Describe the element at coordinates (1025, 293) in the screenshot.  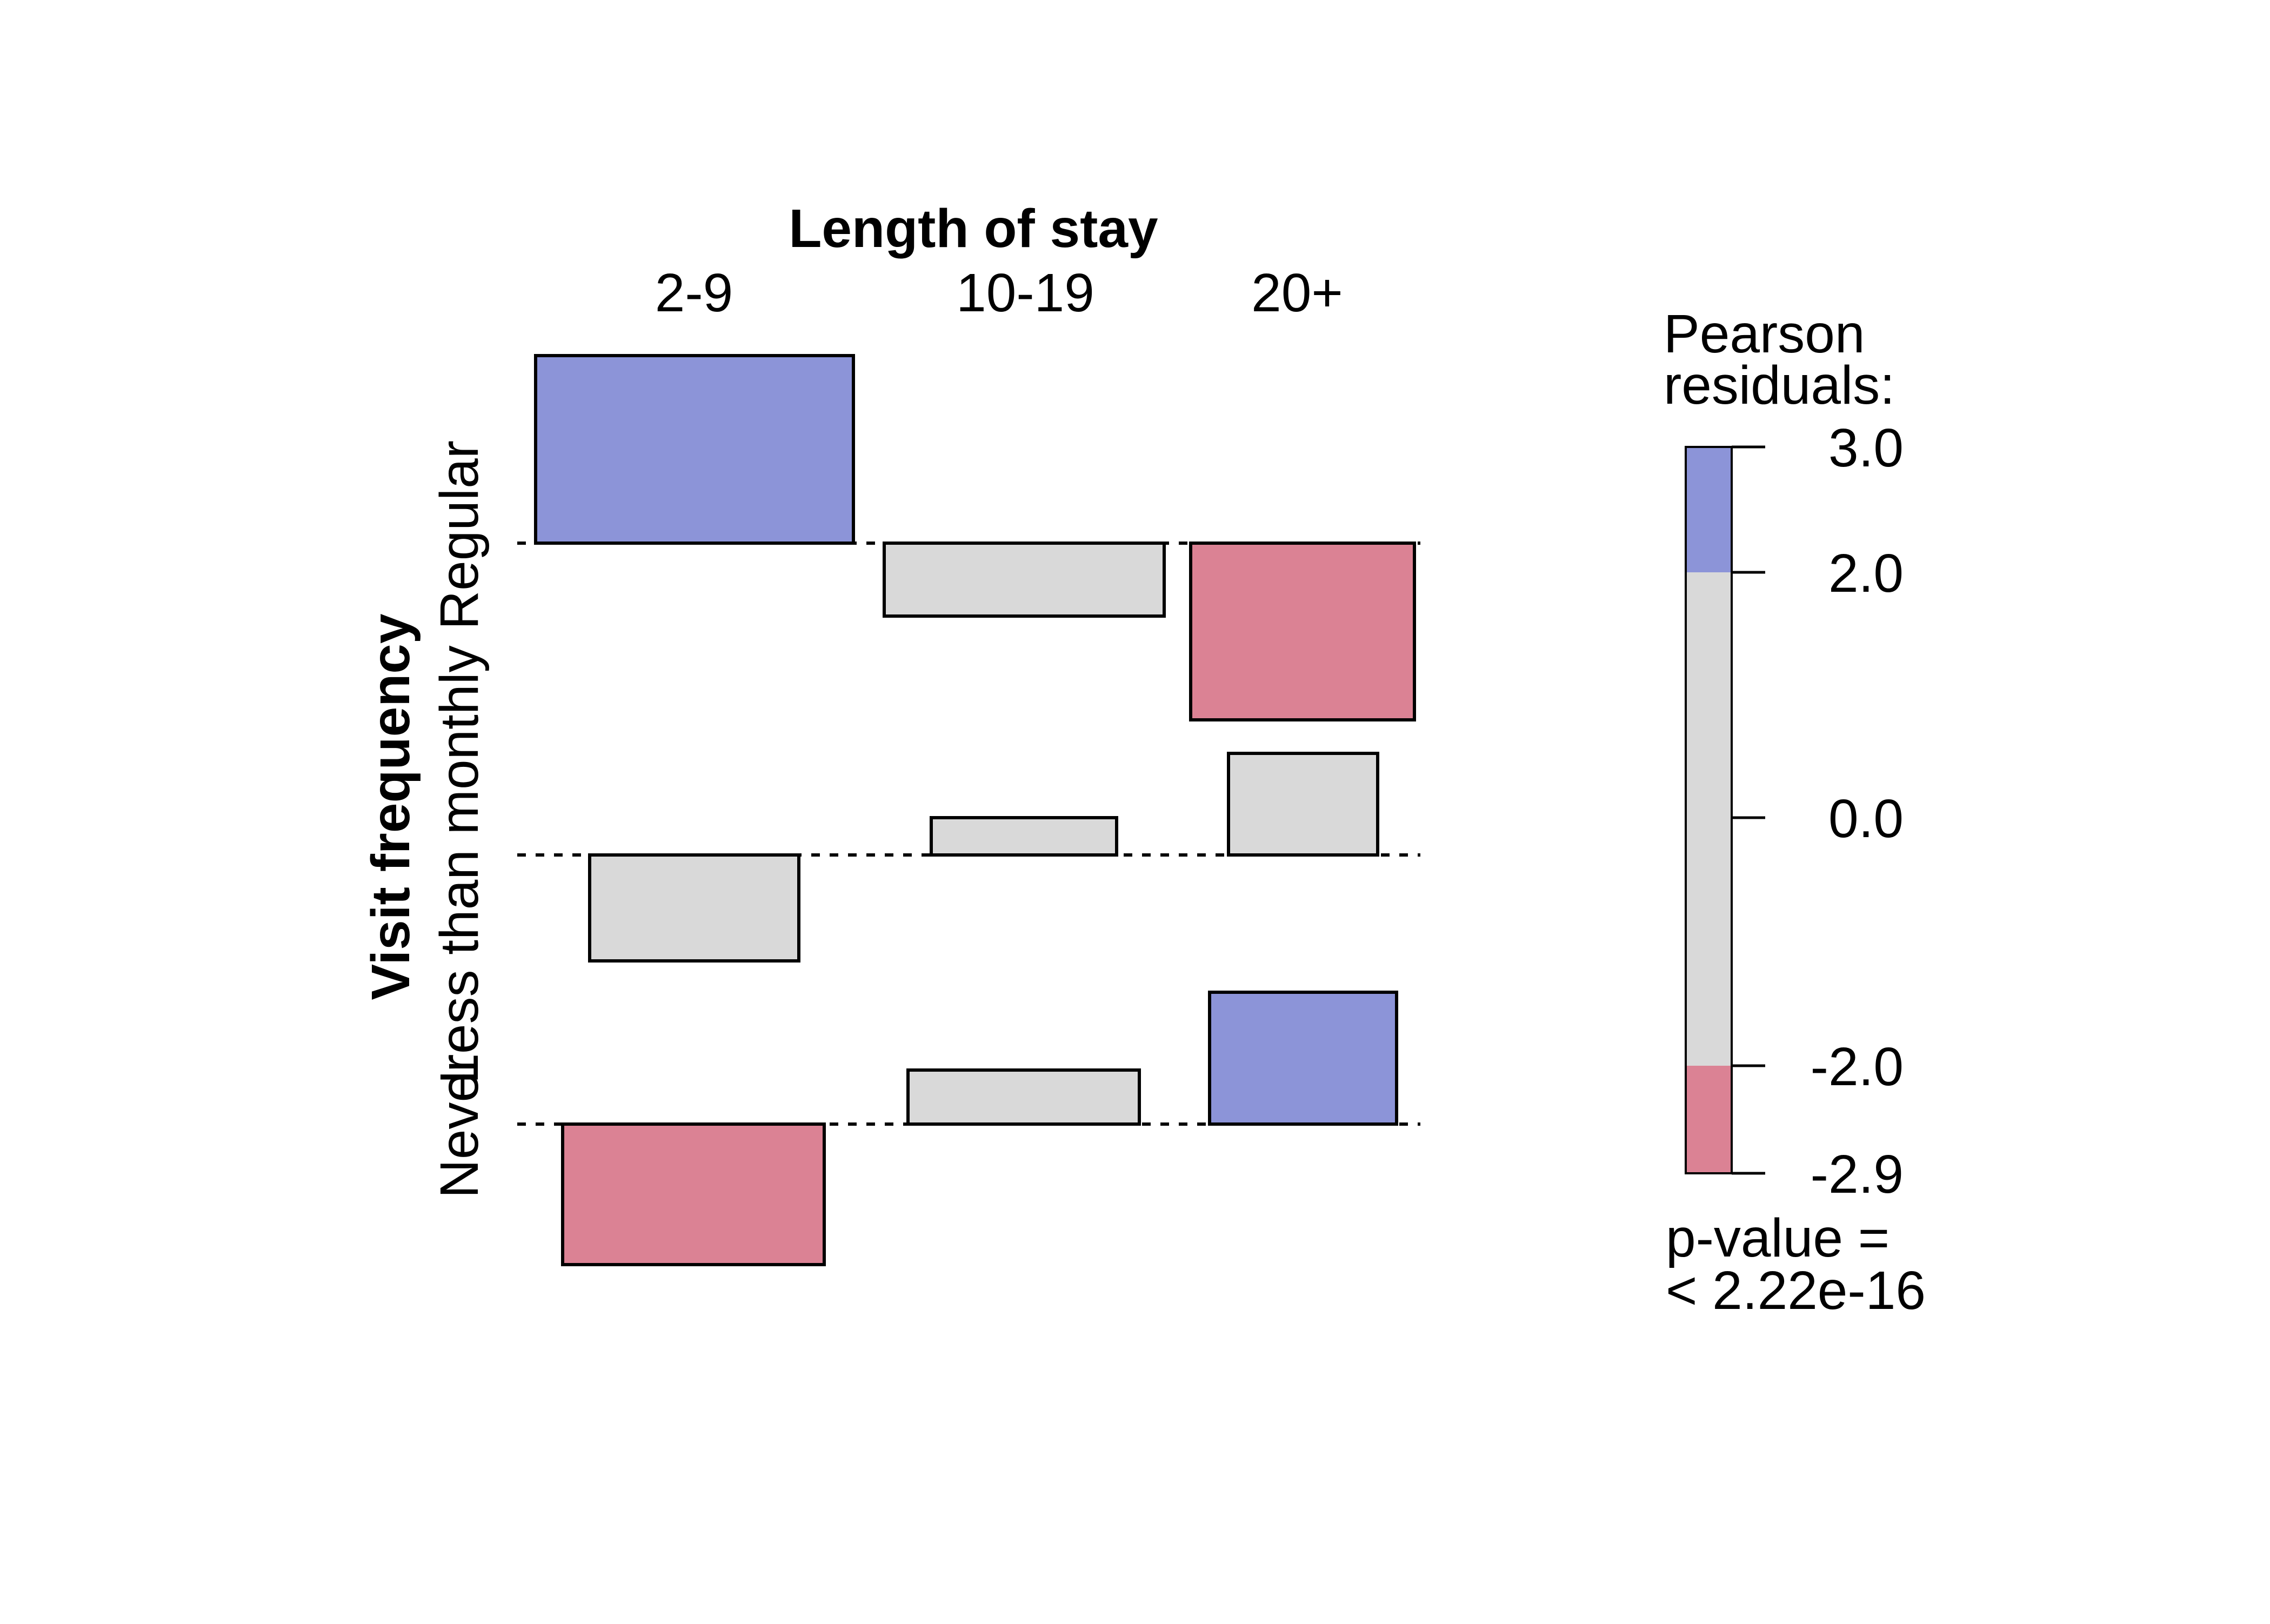
I see `svg-text: 10-19` at that location.